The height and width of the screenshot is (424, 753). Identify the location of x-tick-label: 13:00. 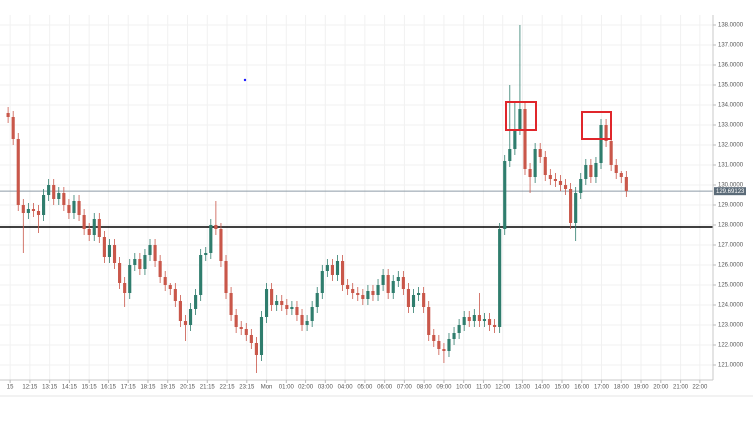
(523, 388).